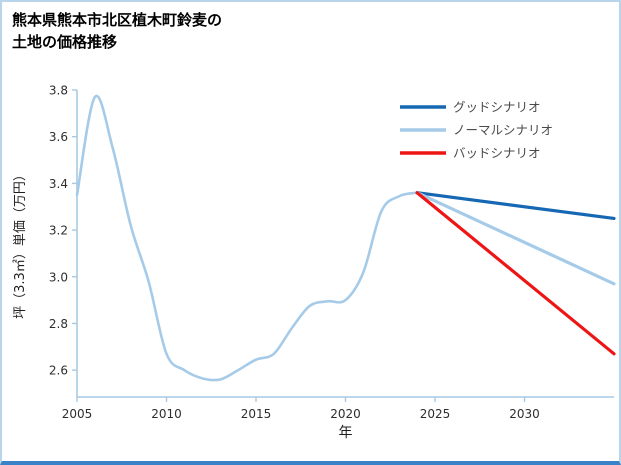 Image resolution: width=621 pixels, height=465 pixels. What do you see at coordinates (65, 41) in the screenshot?
I see `chart-title-line2: 土地の価格推移` at bounding box center [65, 41].